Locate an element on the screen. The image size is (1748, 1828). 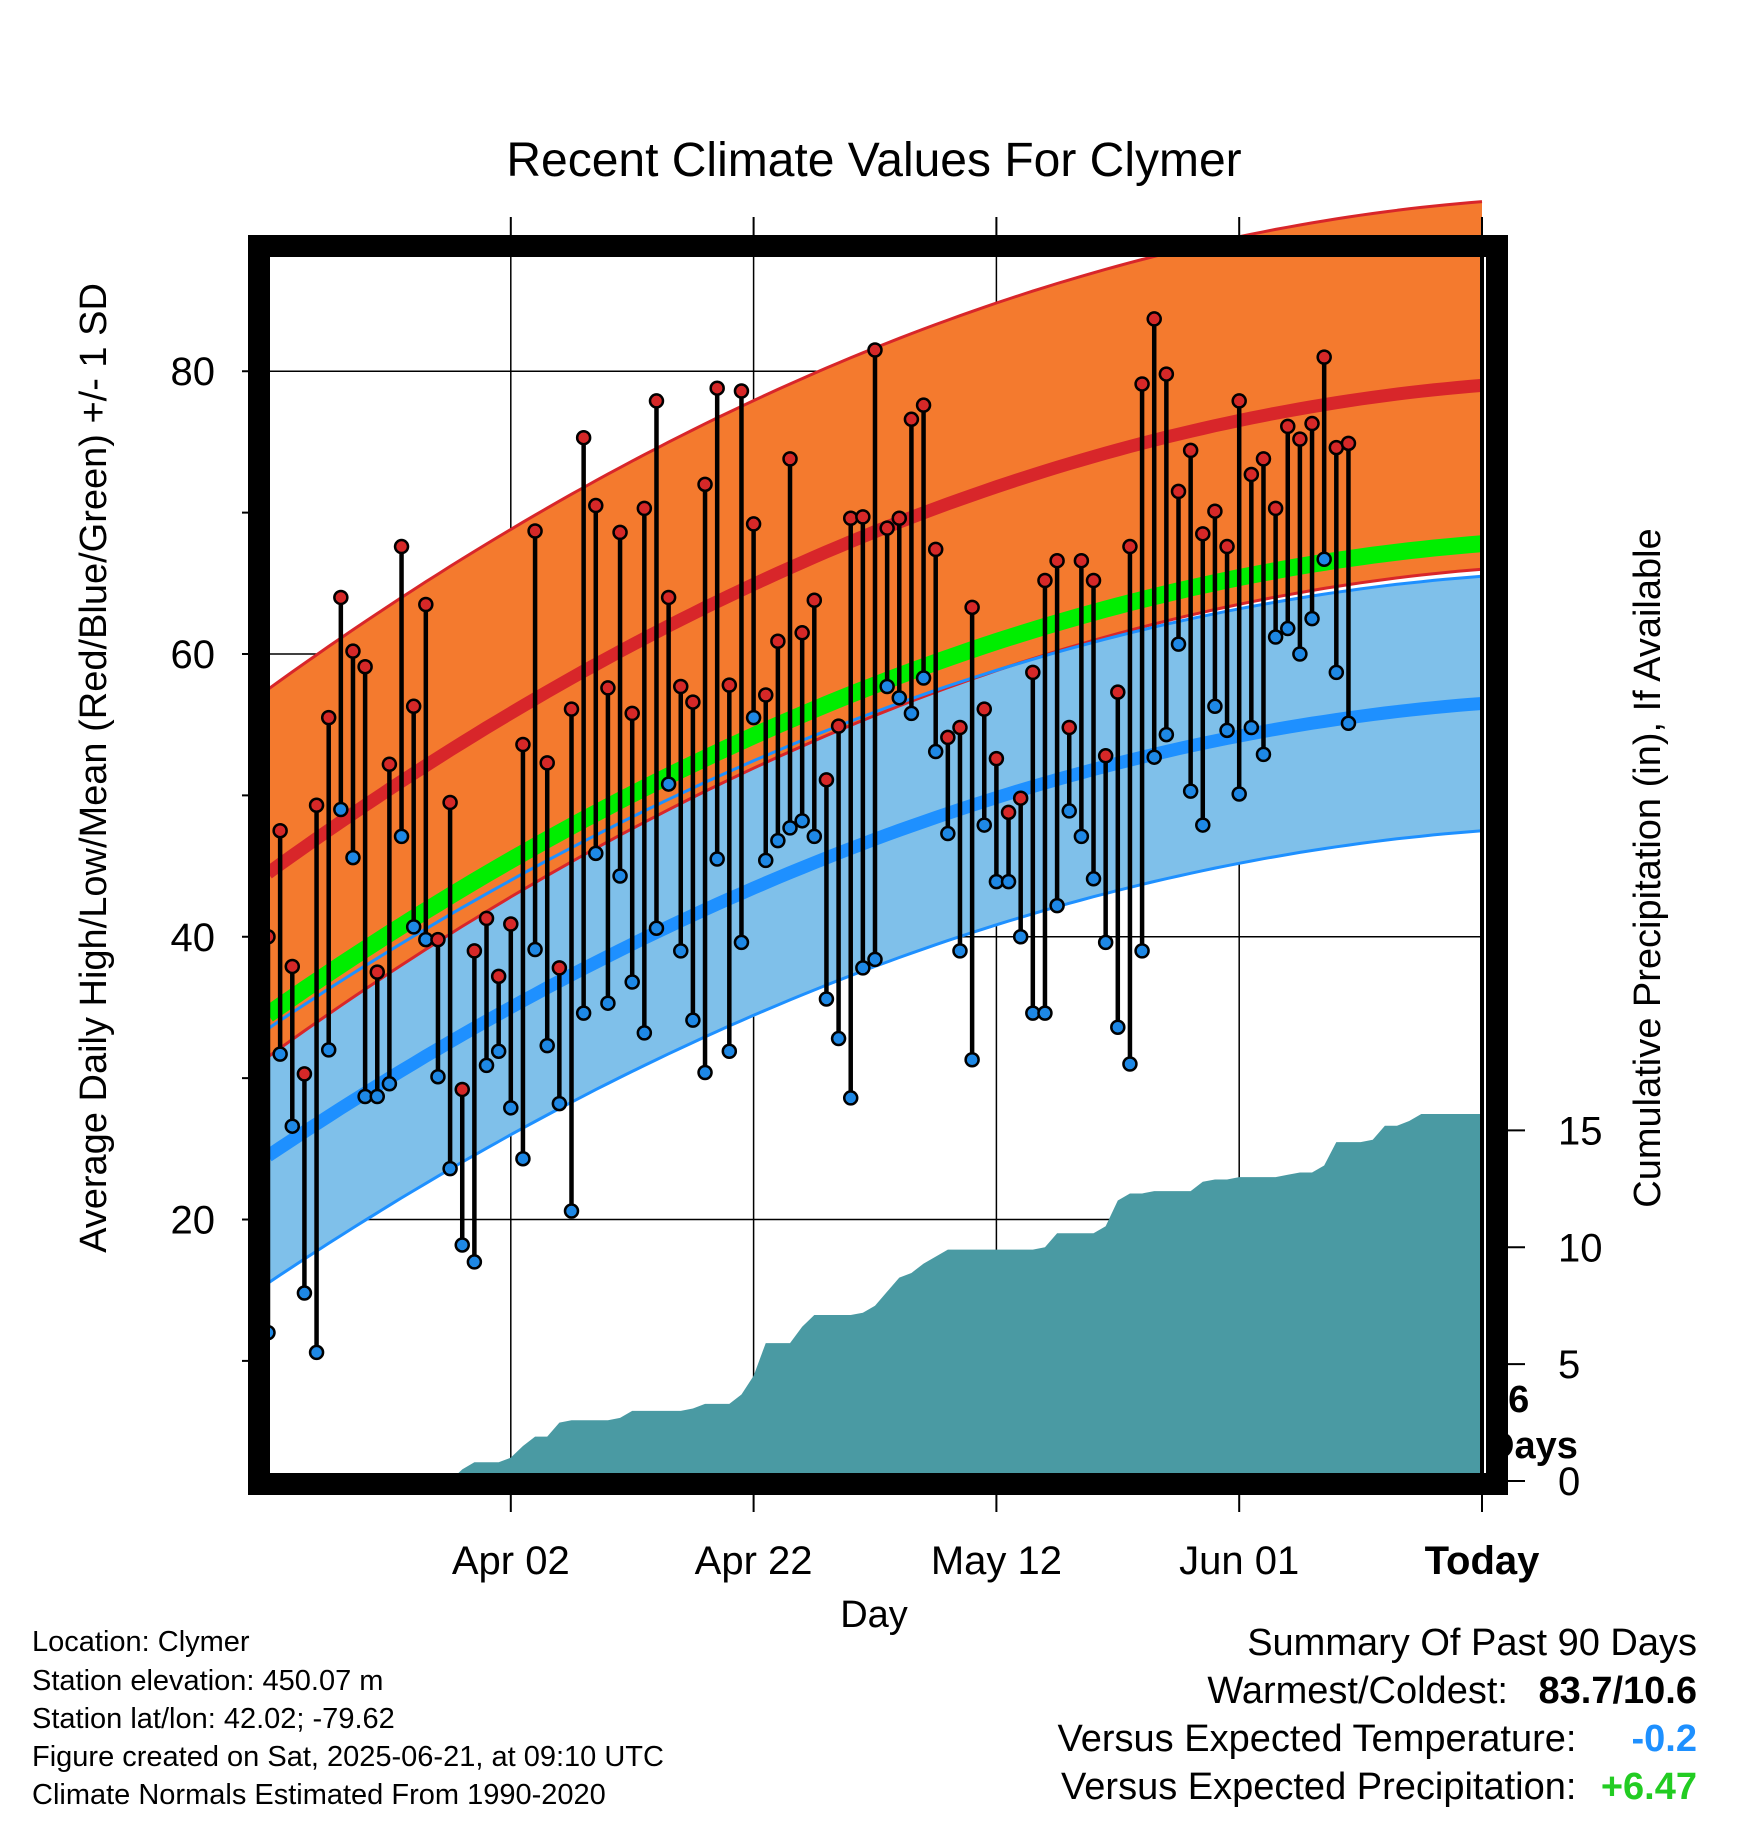
y-right-tick-label: 15 is located at coordinates (1580, 1131).